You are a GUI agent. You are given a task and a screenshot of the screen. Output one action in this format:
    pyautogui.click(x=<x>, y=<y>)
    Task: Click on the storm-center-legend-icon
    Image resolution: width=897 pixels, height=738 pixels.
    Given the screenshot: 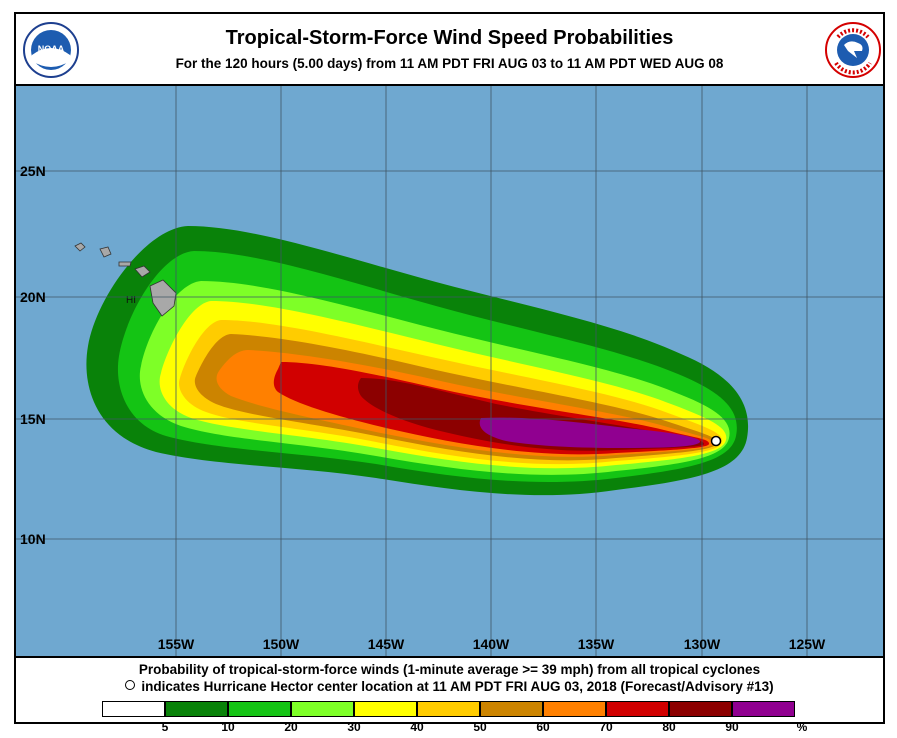 What is the action you would take?
    pyautogui.click(x=130, y=685)
    